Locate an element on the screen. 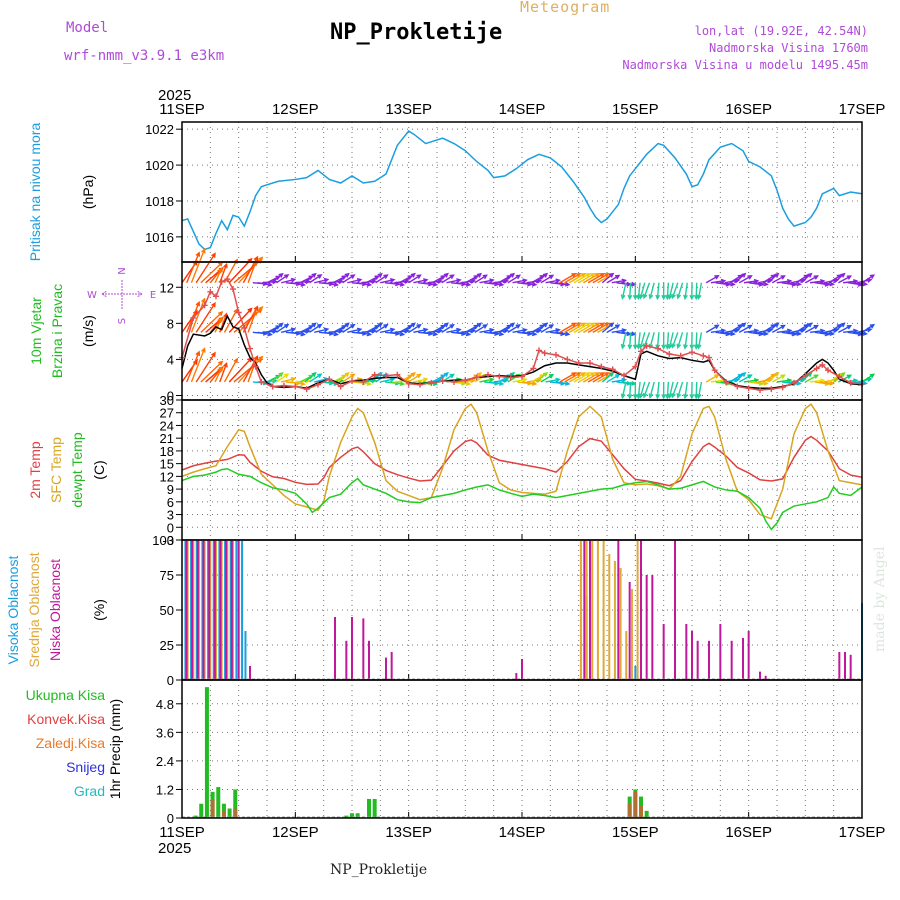 The image size is (900, 900). y-tick-label: 18 is located at coordinates (167, 451).